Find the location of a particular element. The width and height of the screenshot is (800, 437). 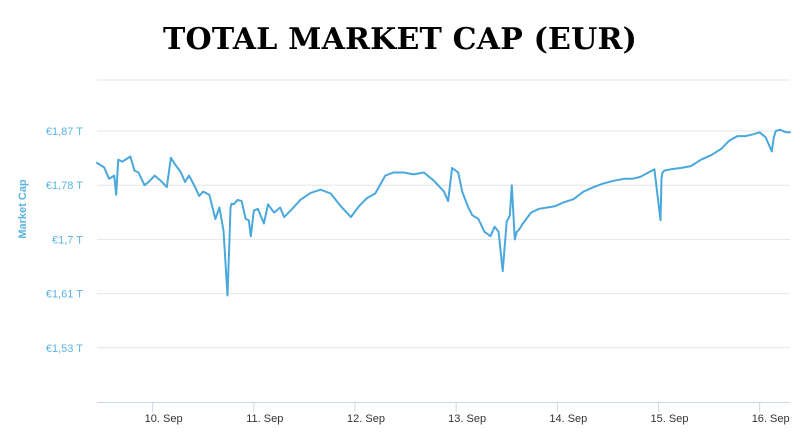

x-tick-label: 15. Sep is located at coordinates (670, 419).